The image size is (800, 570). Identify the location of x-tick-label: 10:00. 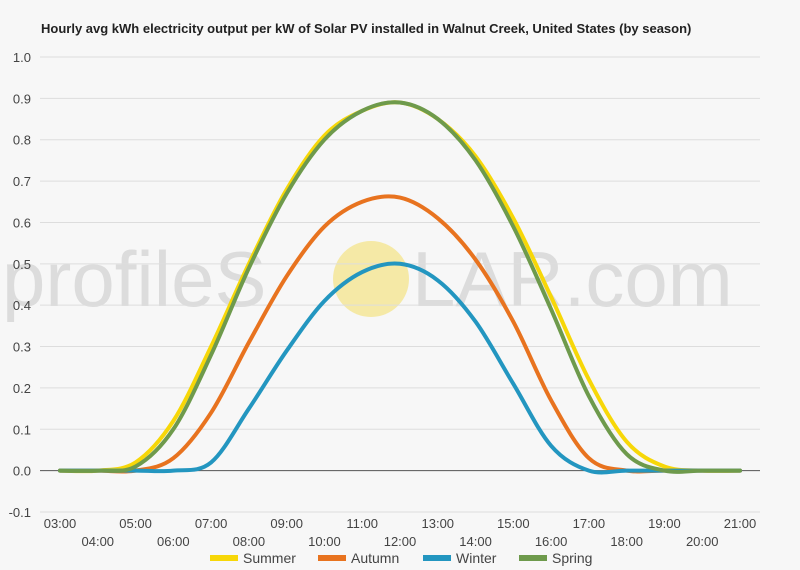
(324, 541).